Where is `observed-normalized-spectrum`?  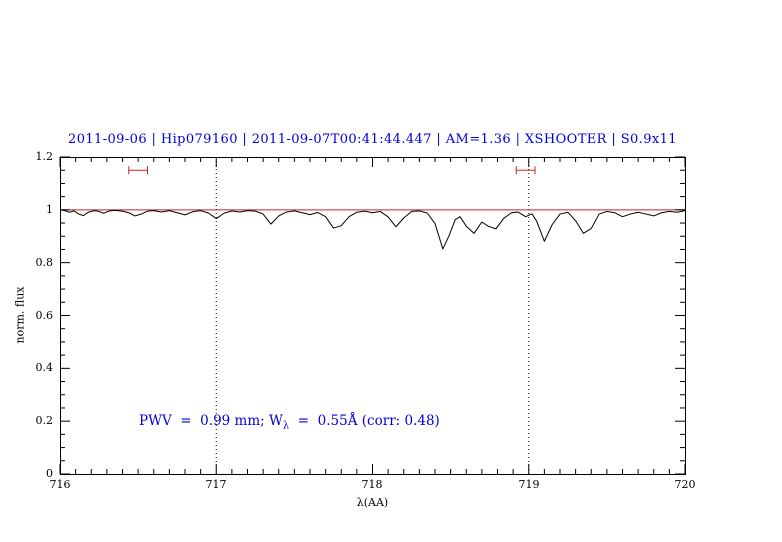 observed-normalized-spectrum is located at coordinates (372, 229).